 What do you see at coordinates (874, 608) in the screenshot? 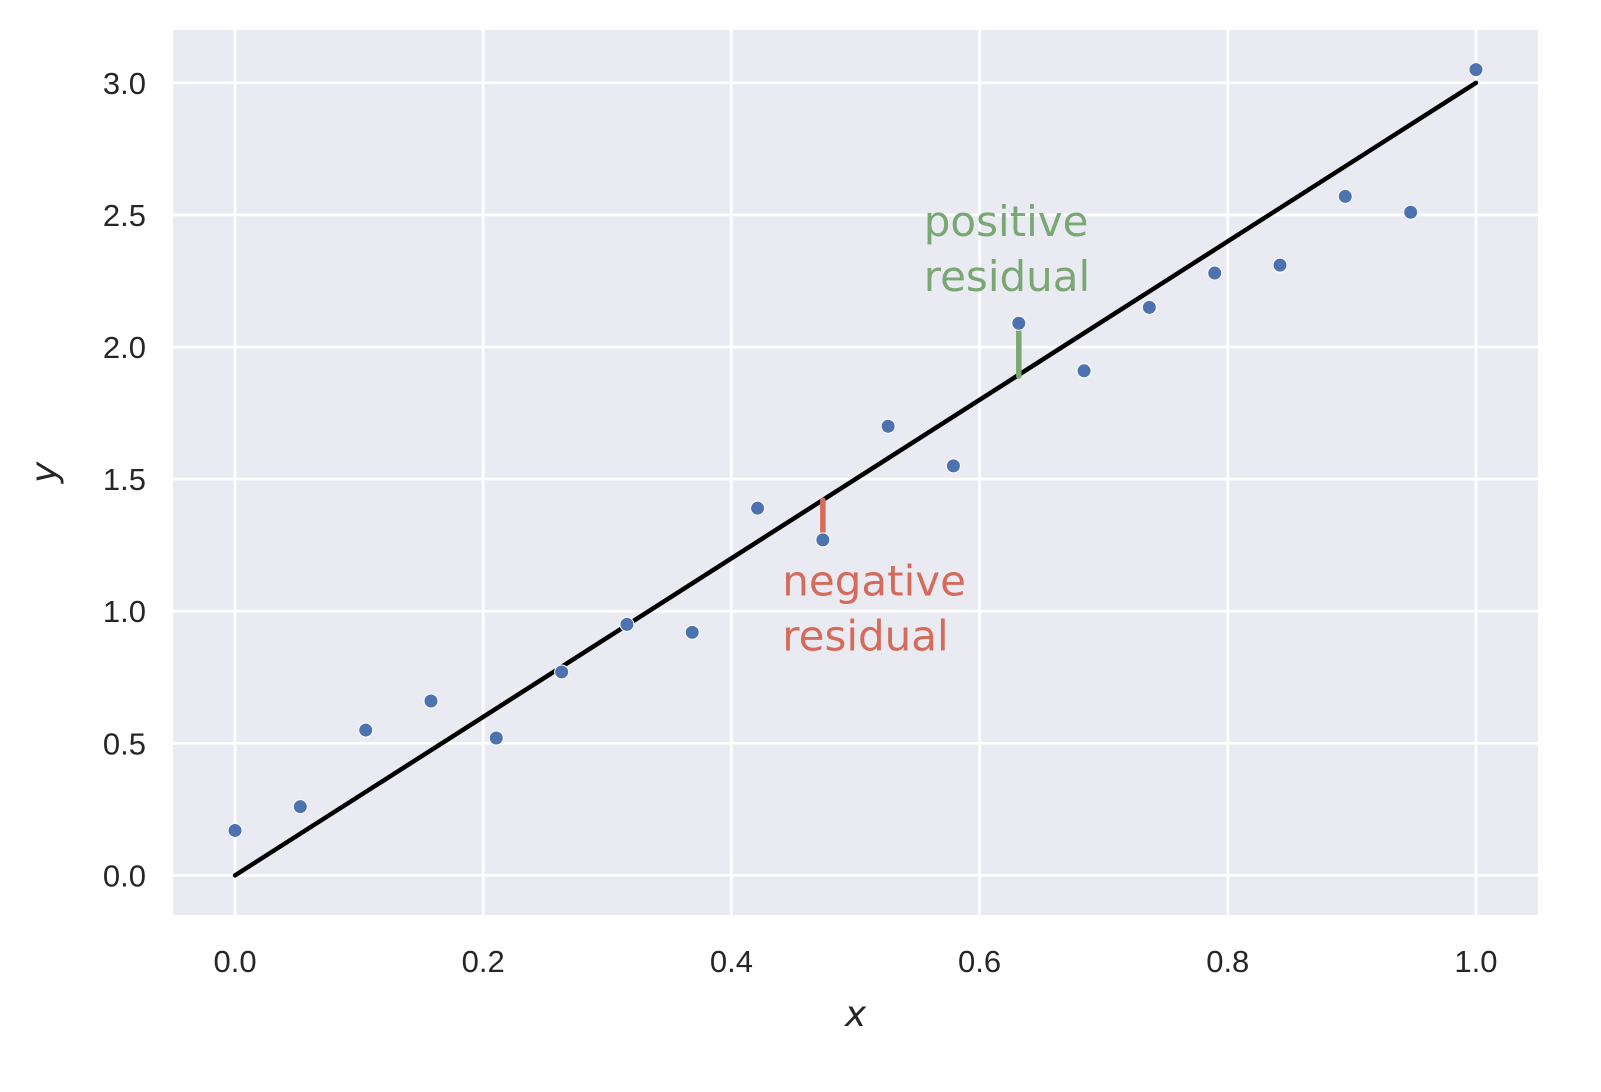
I see `residual-label: negative residual` at bounding box center [874, 608].